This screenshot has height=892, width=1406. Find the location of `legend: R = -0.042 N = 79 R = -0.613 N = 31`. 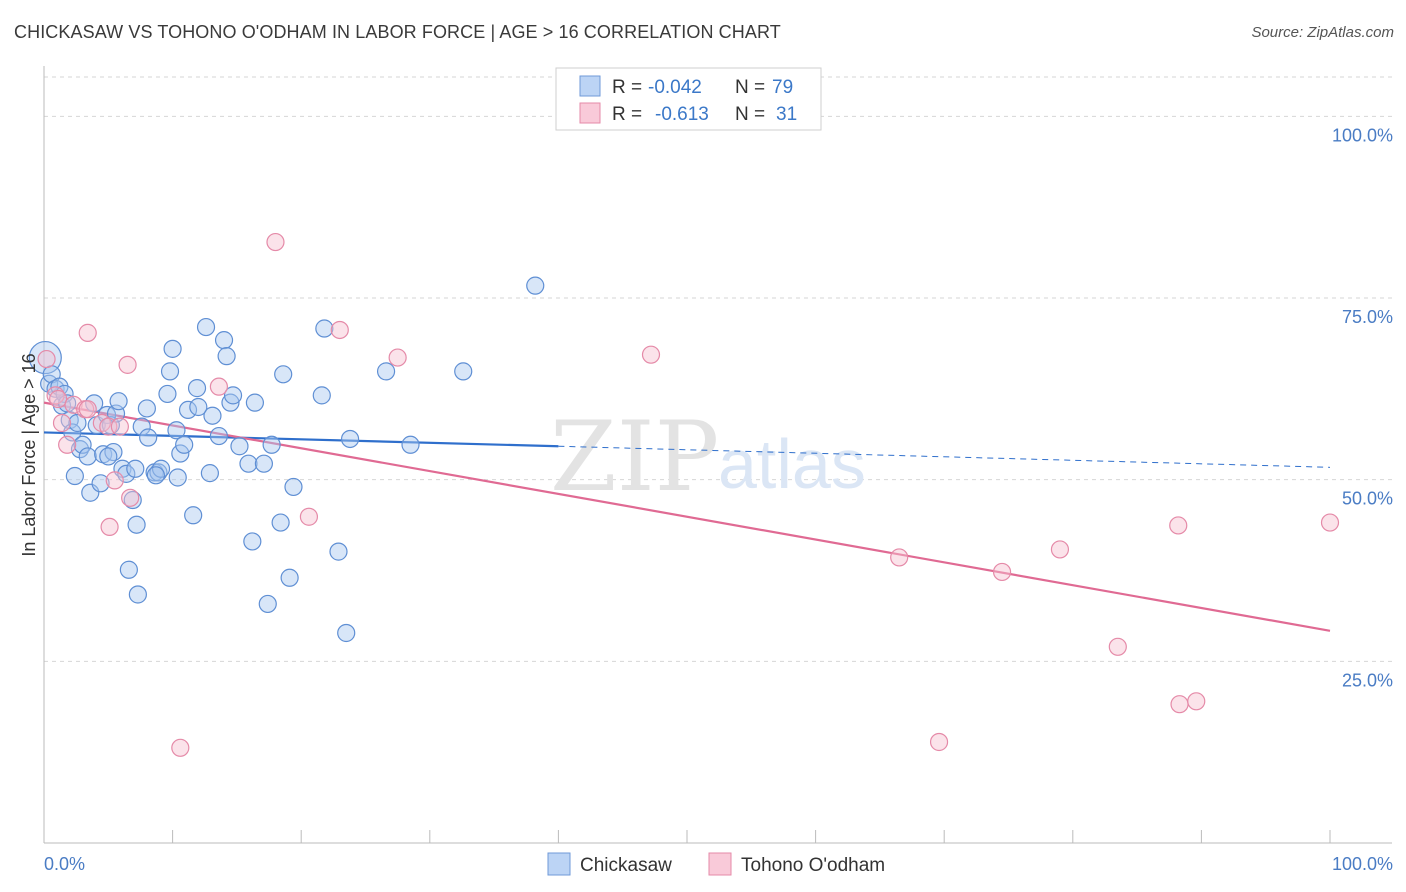

legend: R = -0.042 N = 79 R = -0.613 N = 31 is located at coordinates (688, 99).